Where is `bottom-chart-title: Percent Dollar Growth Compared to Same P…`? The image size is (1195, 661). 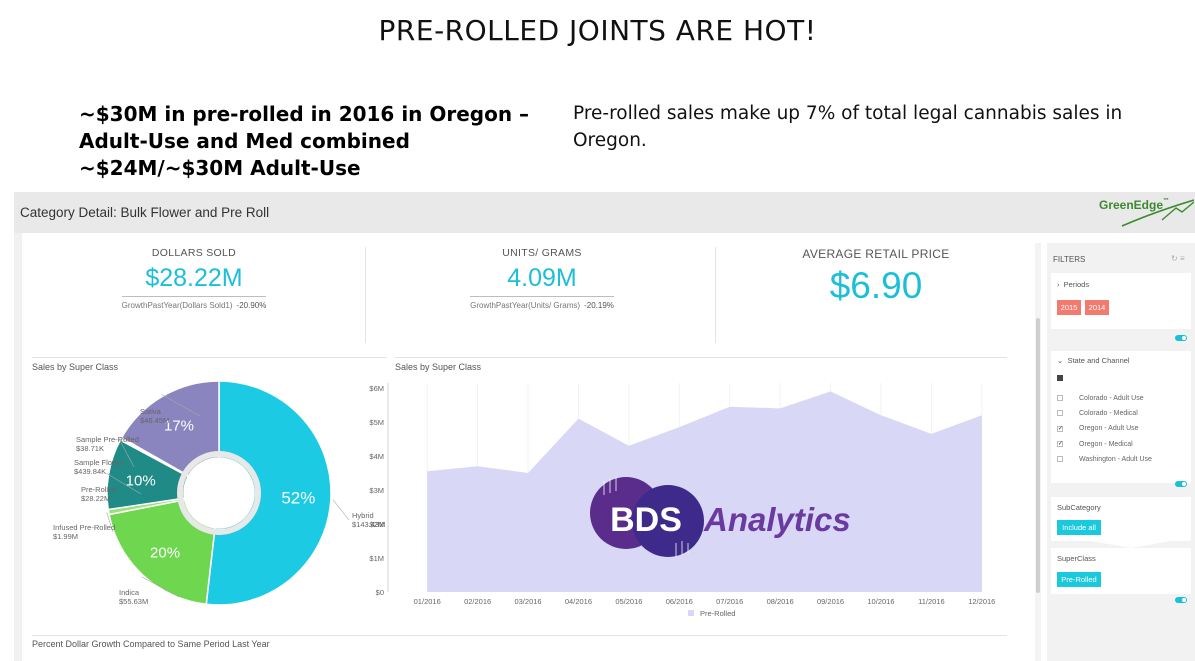
bottom-chart-title: Percent Dollar Growth Compared to Same P… is located at coordinates (151, 644).